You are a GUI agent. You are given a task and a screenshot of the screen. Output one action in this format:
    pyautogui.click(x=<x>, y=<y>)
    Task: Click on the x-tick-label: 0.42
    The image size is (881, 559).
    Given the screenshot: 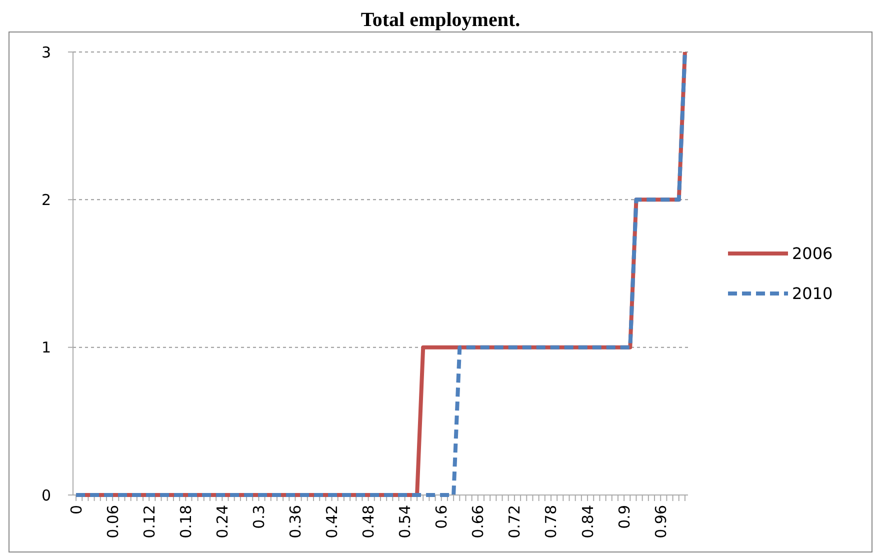 What is the action you would take?
    pyautogui.click(x=332, y=521)
    